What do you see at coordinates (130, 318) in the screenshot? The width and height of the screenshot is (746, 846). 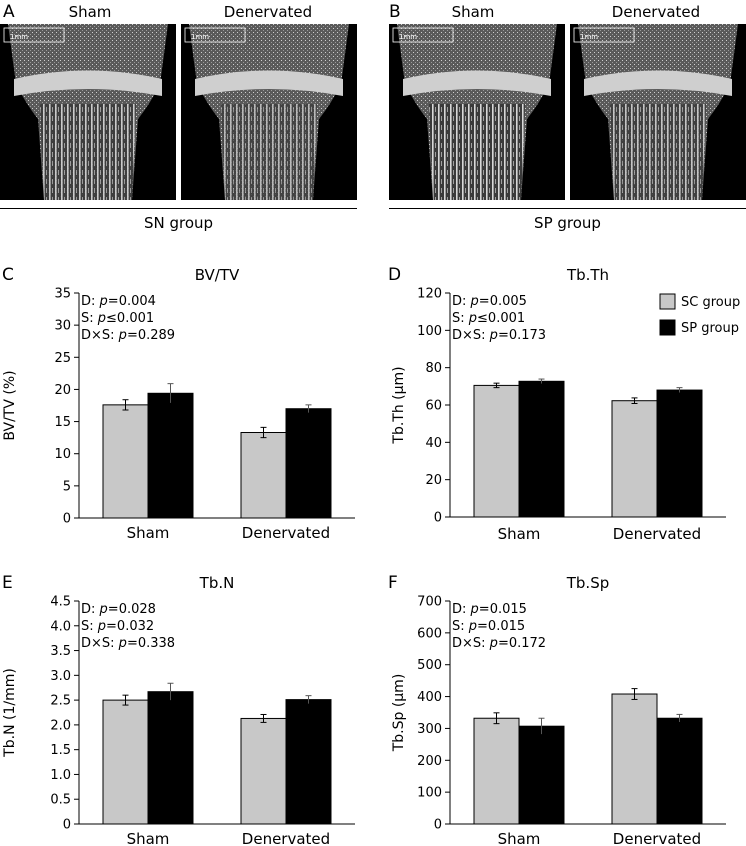 I see `stat-value: ≤0.001` at bounding box center [130, 318].